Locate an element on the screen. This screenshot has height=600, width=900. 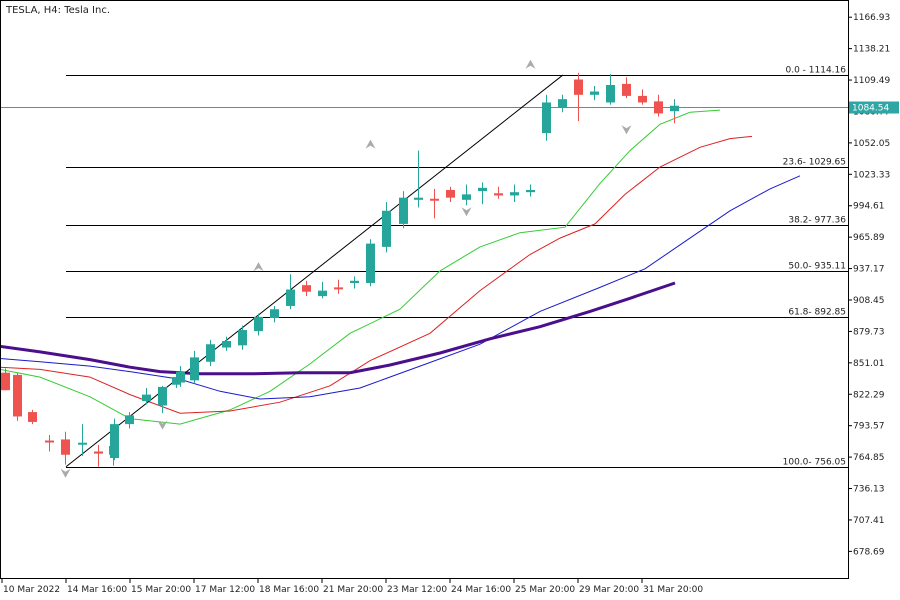
time-tick-label: 14 Mar 16:00 is located at coordinates (97, 590).